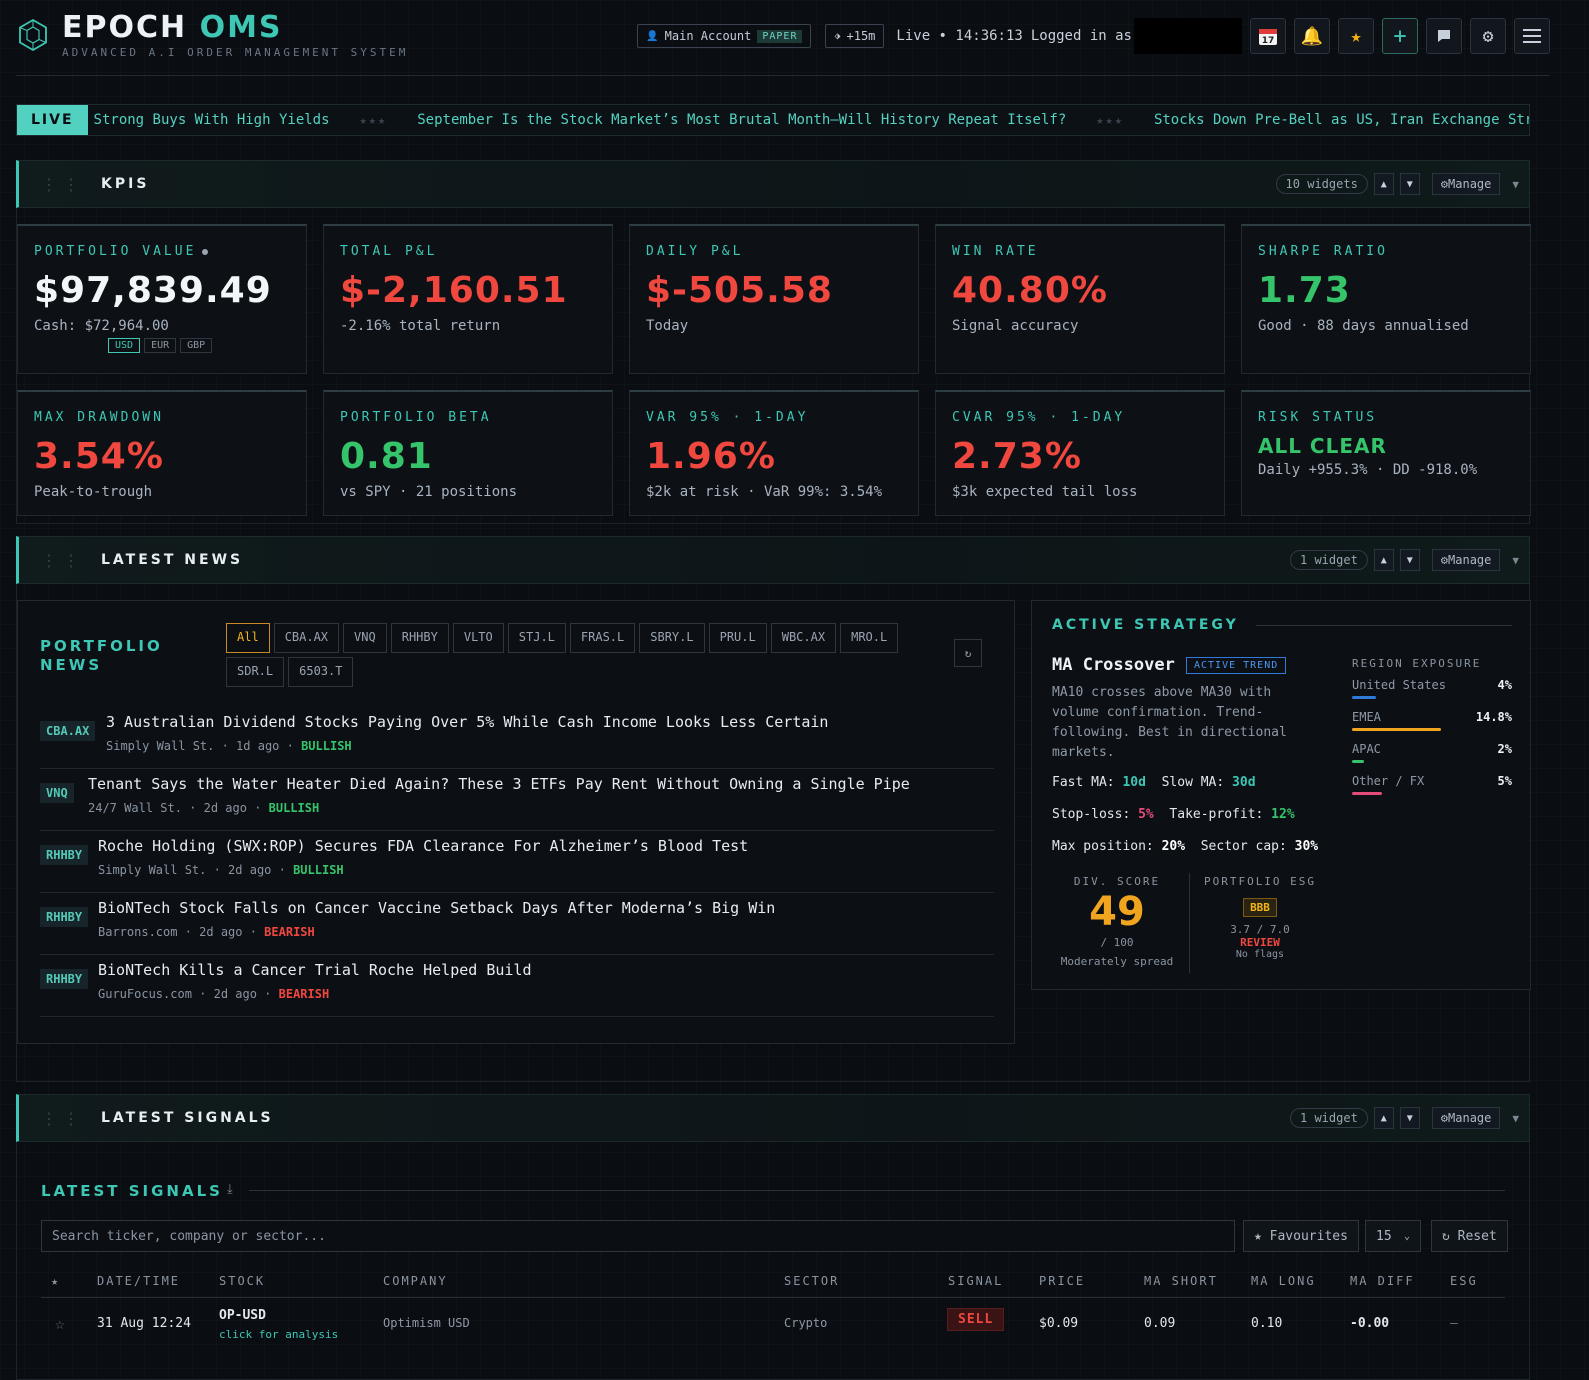 The image size is (1589, 1380). I want to click on region-row: APAC 2%, so click(1432, 750).